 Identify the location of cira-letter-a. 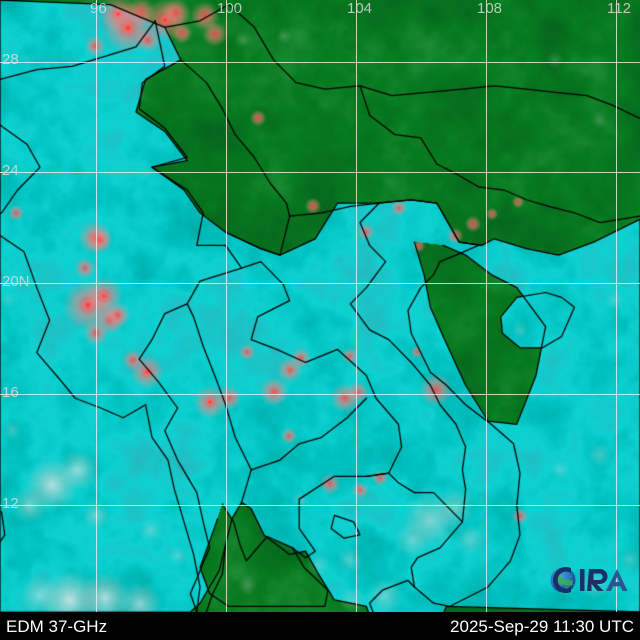
(617, 580).